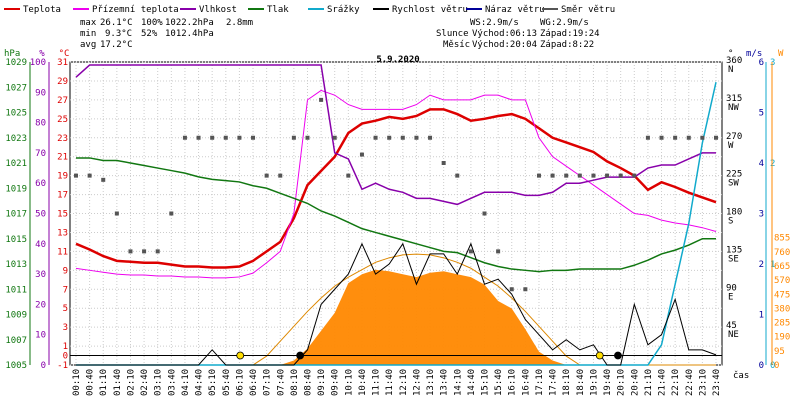  I want to click on direction-axis-unit: °, so click(730, 54).